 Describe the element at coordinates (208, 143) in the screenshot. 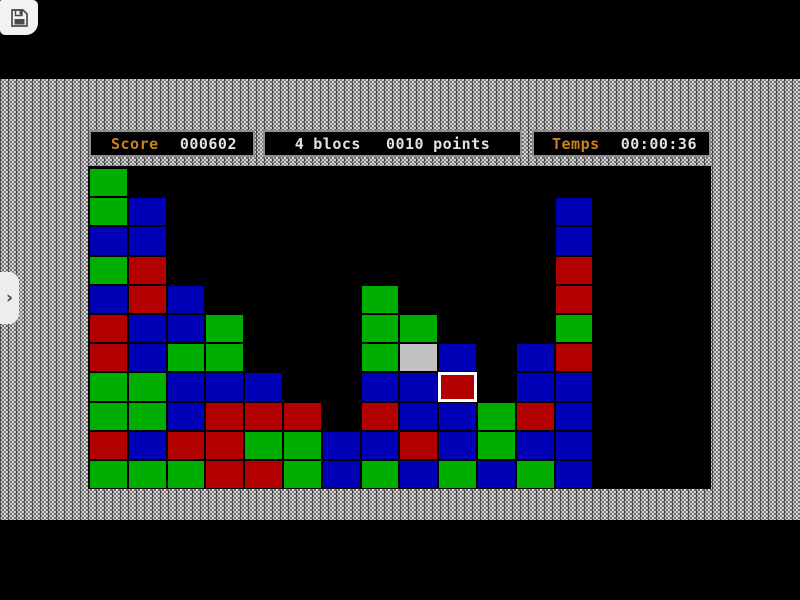

I see `score-value: 000602` at that location.